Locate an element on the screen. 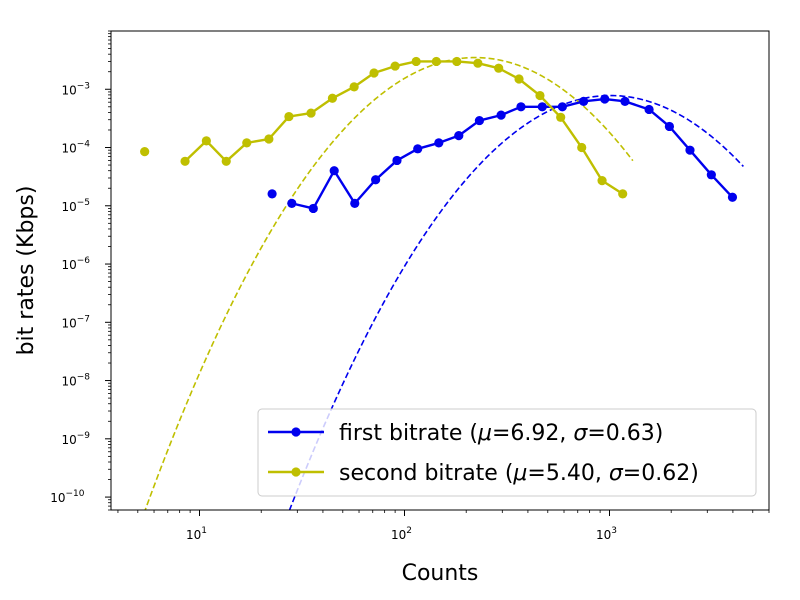  x-tick-label: 10³ is located at coordinates (606, 534).